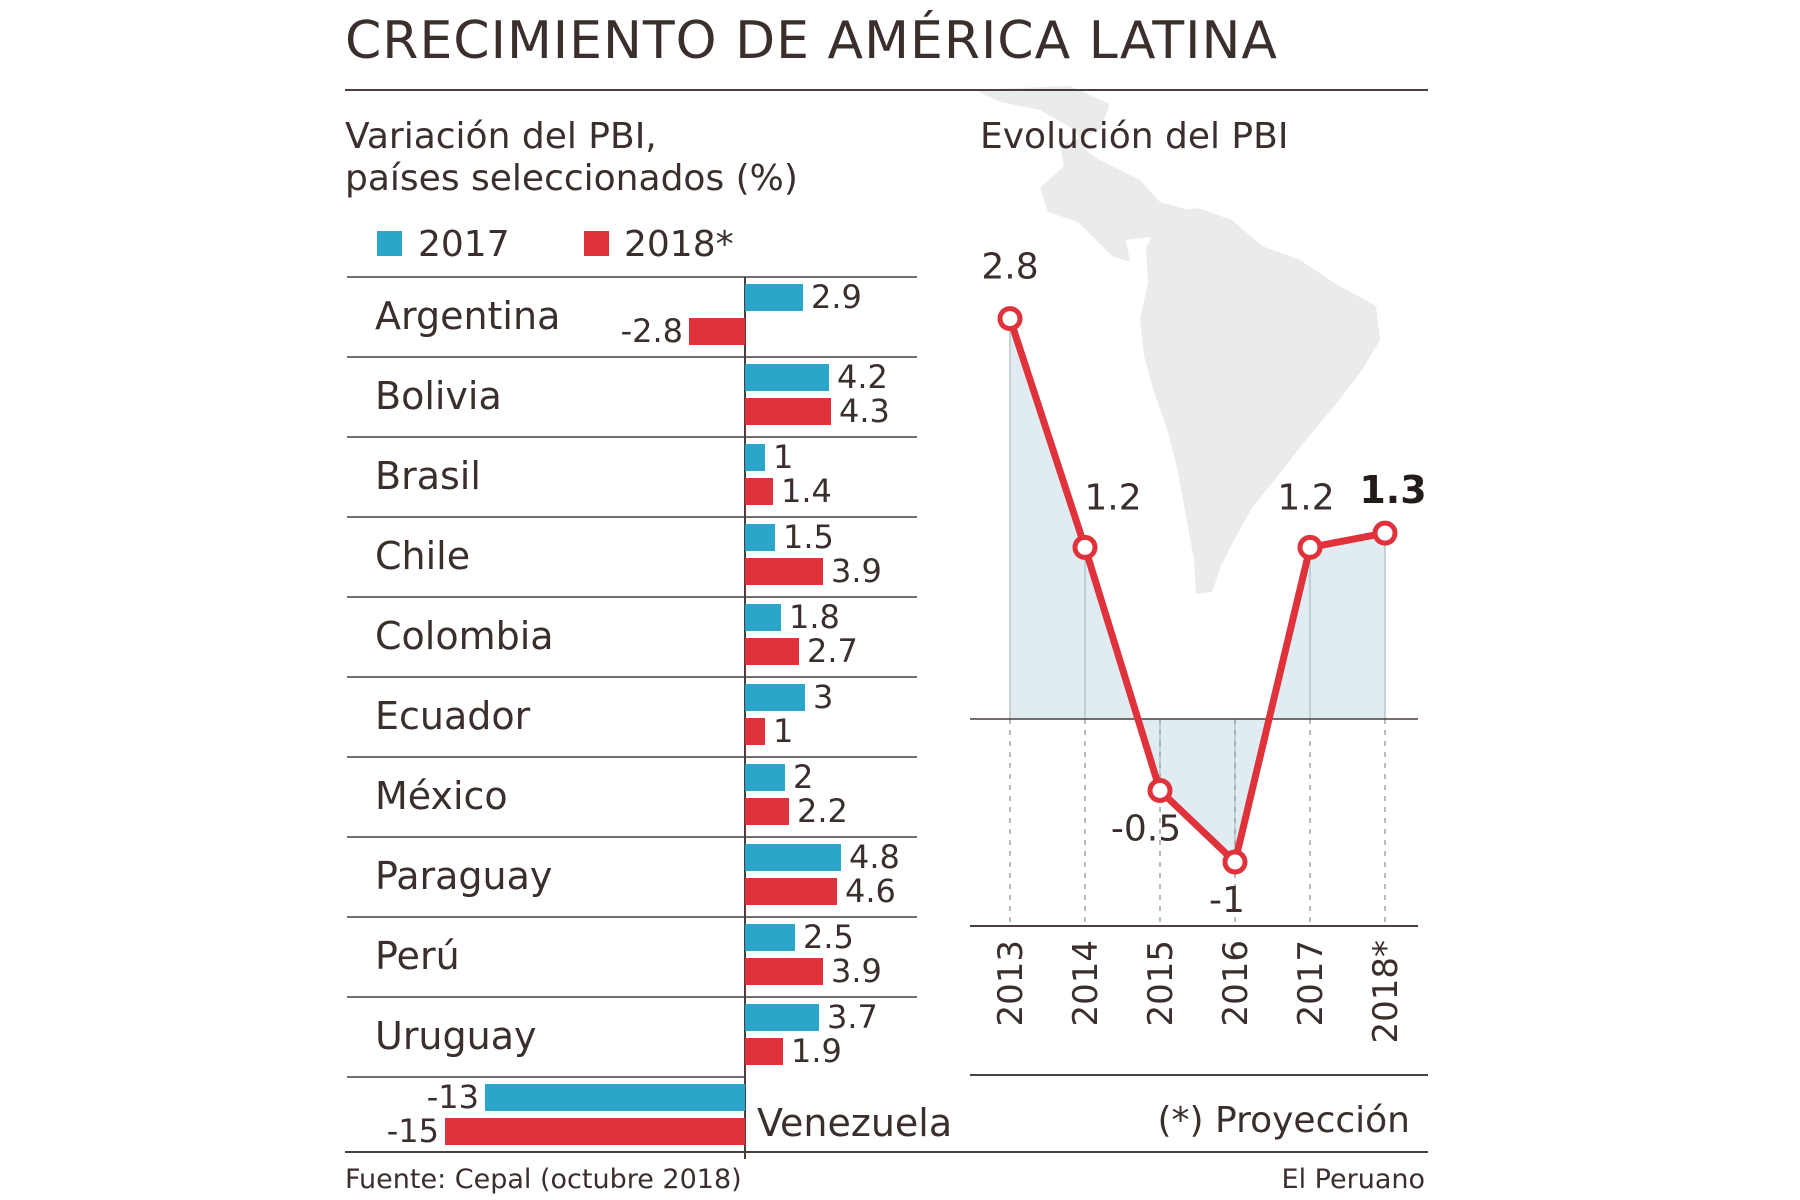 The image size is (1800, 1200). Describe the element at coordinates (836, 297) in the screenshot. I see `bar-value-label: 2.9` at that location.